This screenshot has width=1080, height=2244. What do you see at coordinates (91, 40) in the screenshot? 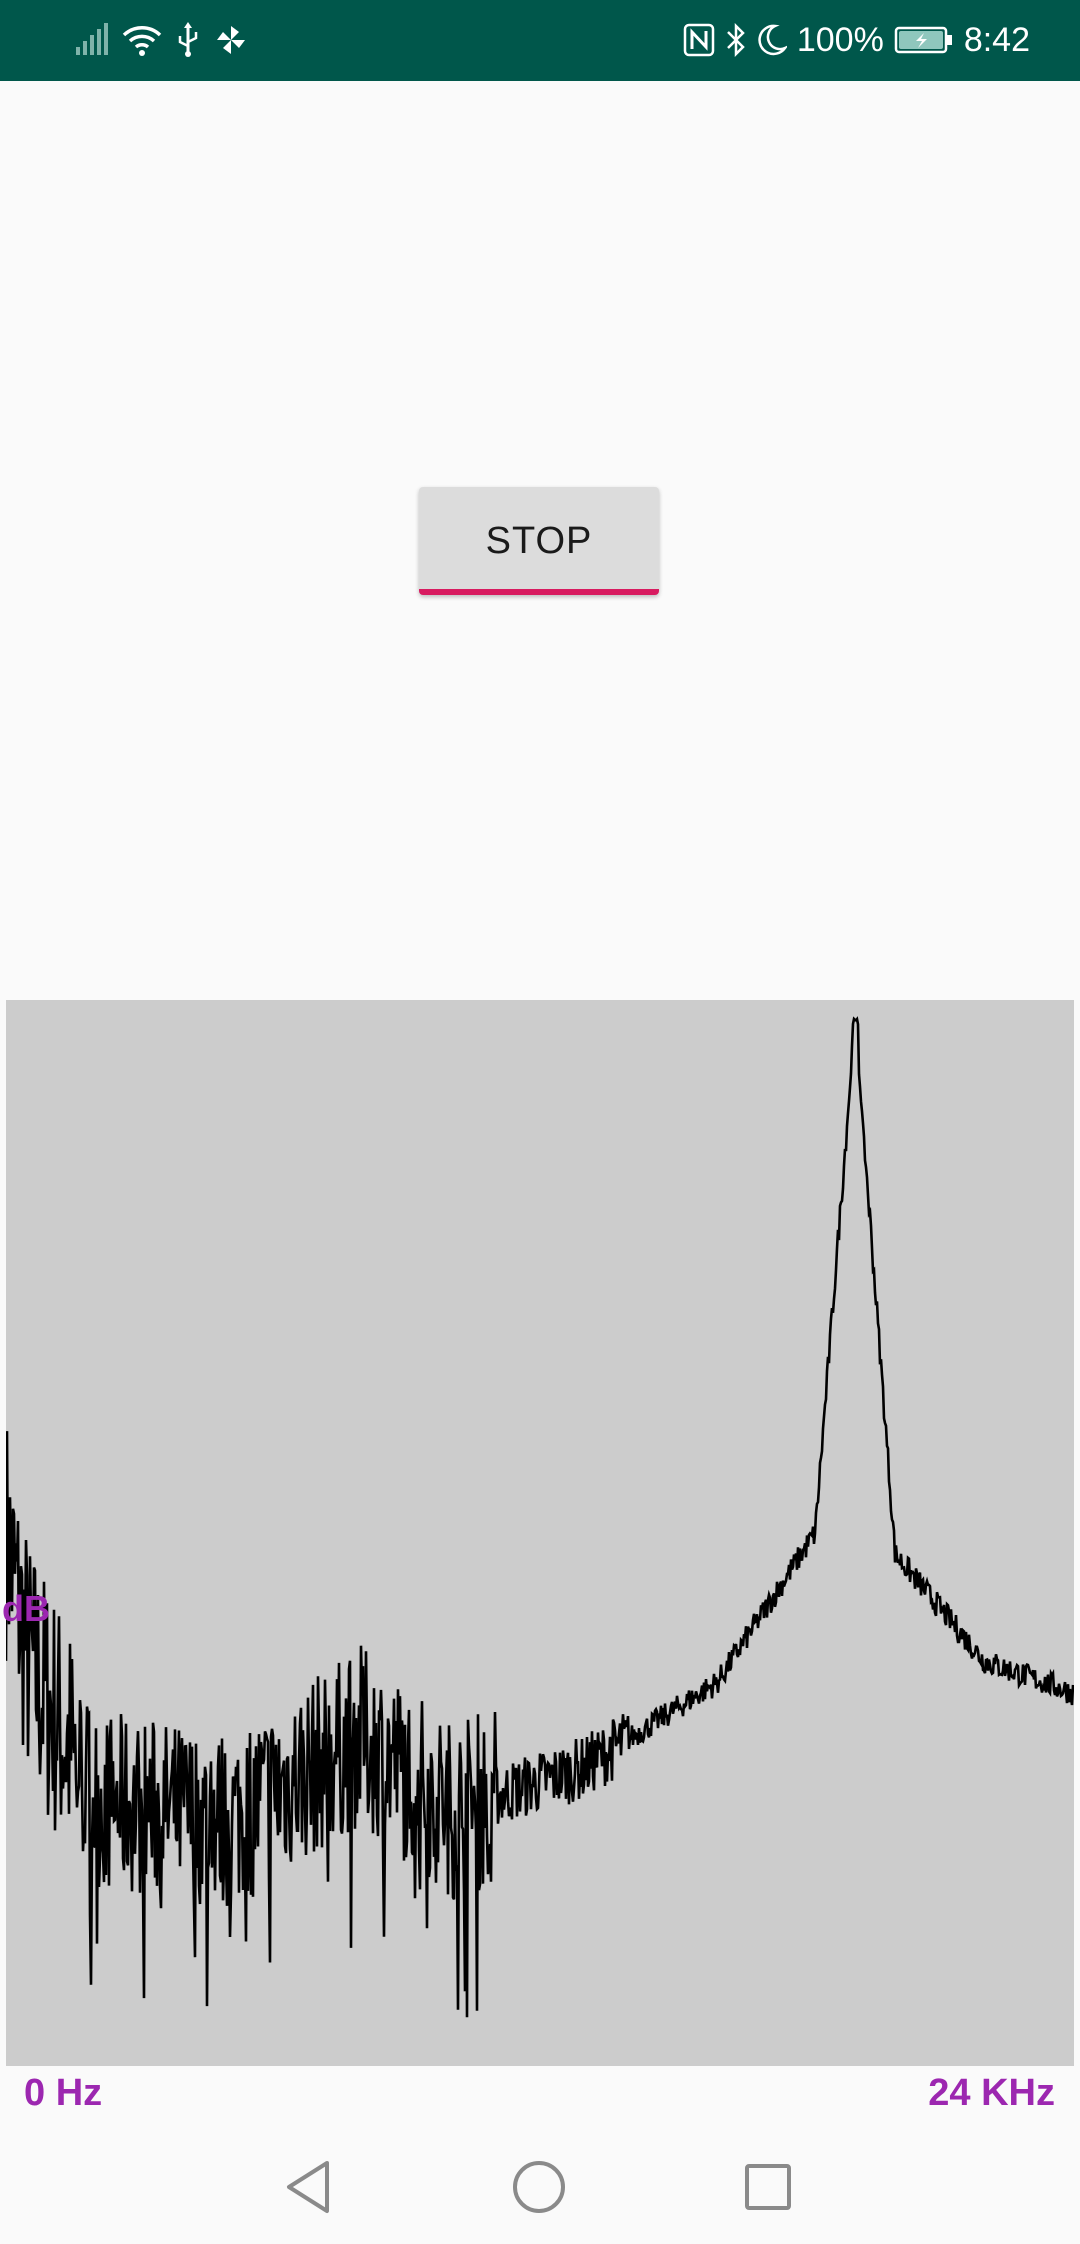
I see `signal-icon` at bounding box center [91, 40].